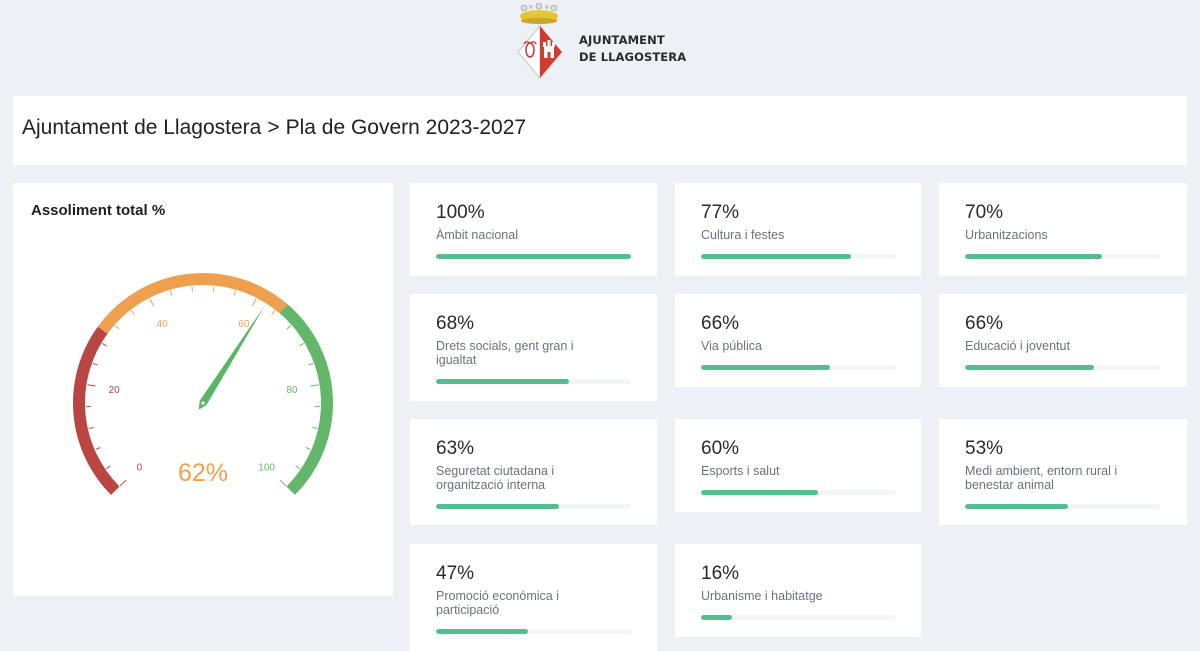  What do you see at coordinates (140, 468) in the screenshot?
I see `gauge-tick-label: 0` at bounding box center [140, 468].